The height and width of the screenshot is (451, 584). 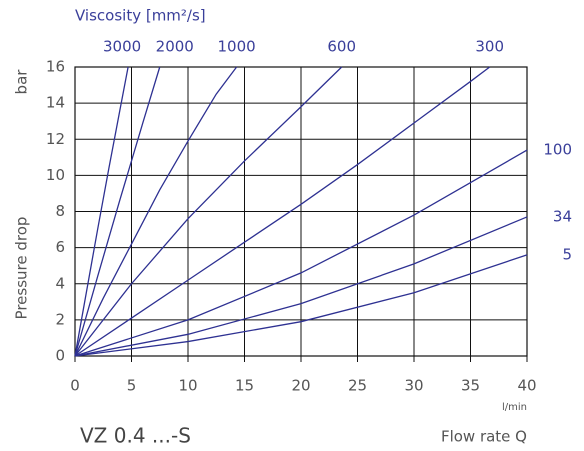 What do you see at coordinates (484, 437) in the screenshot?
I see `x-axis-label: Flow rate Q` at bounding box center [484, 437].